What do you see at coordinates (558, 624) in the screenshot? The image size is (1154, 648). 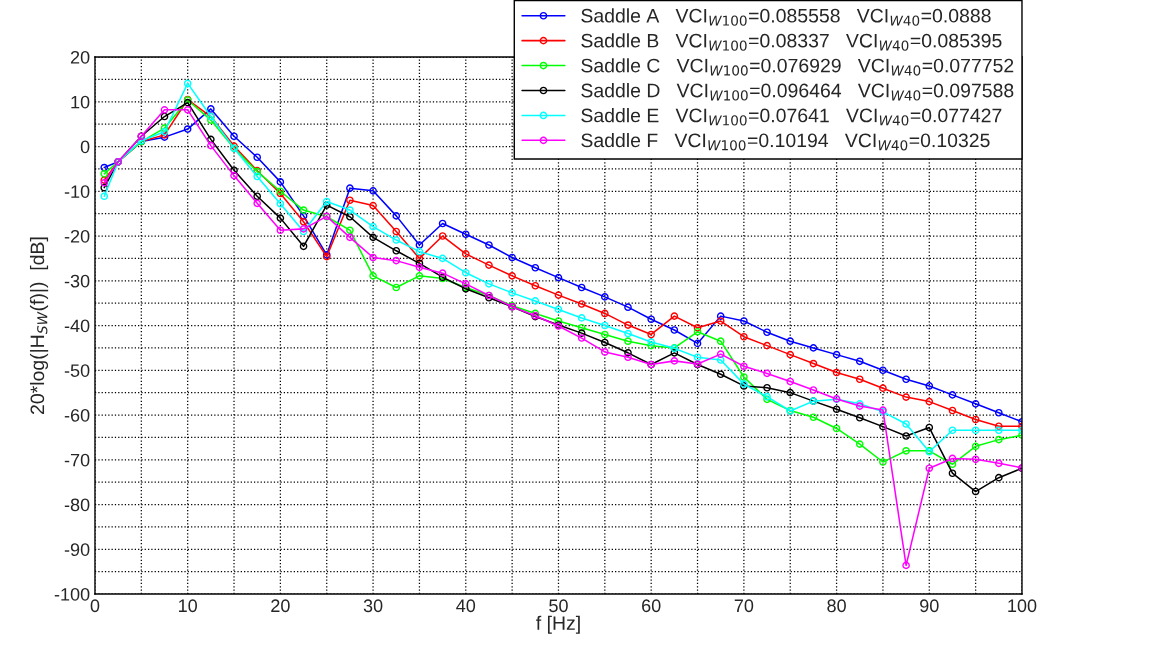 I see `x-axis-title: f [Hz]` at bounding box center [558, 624].